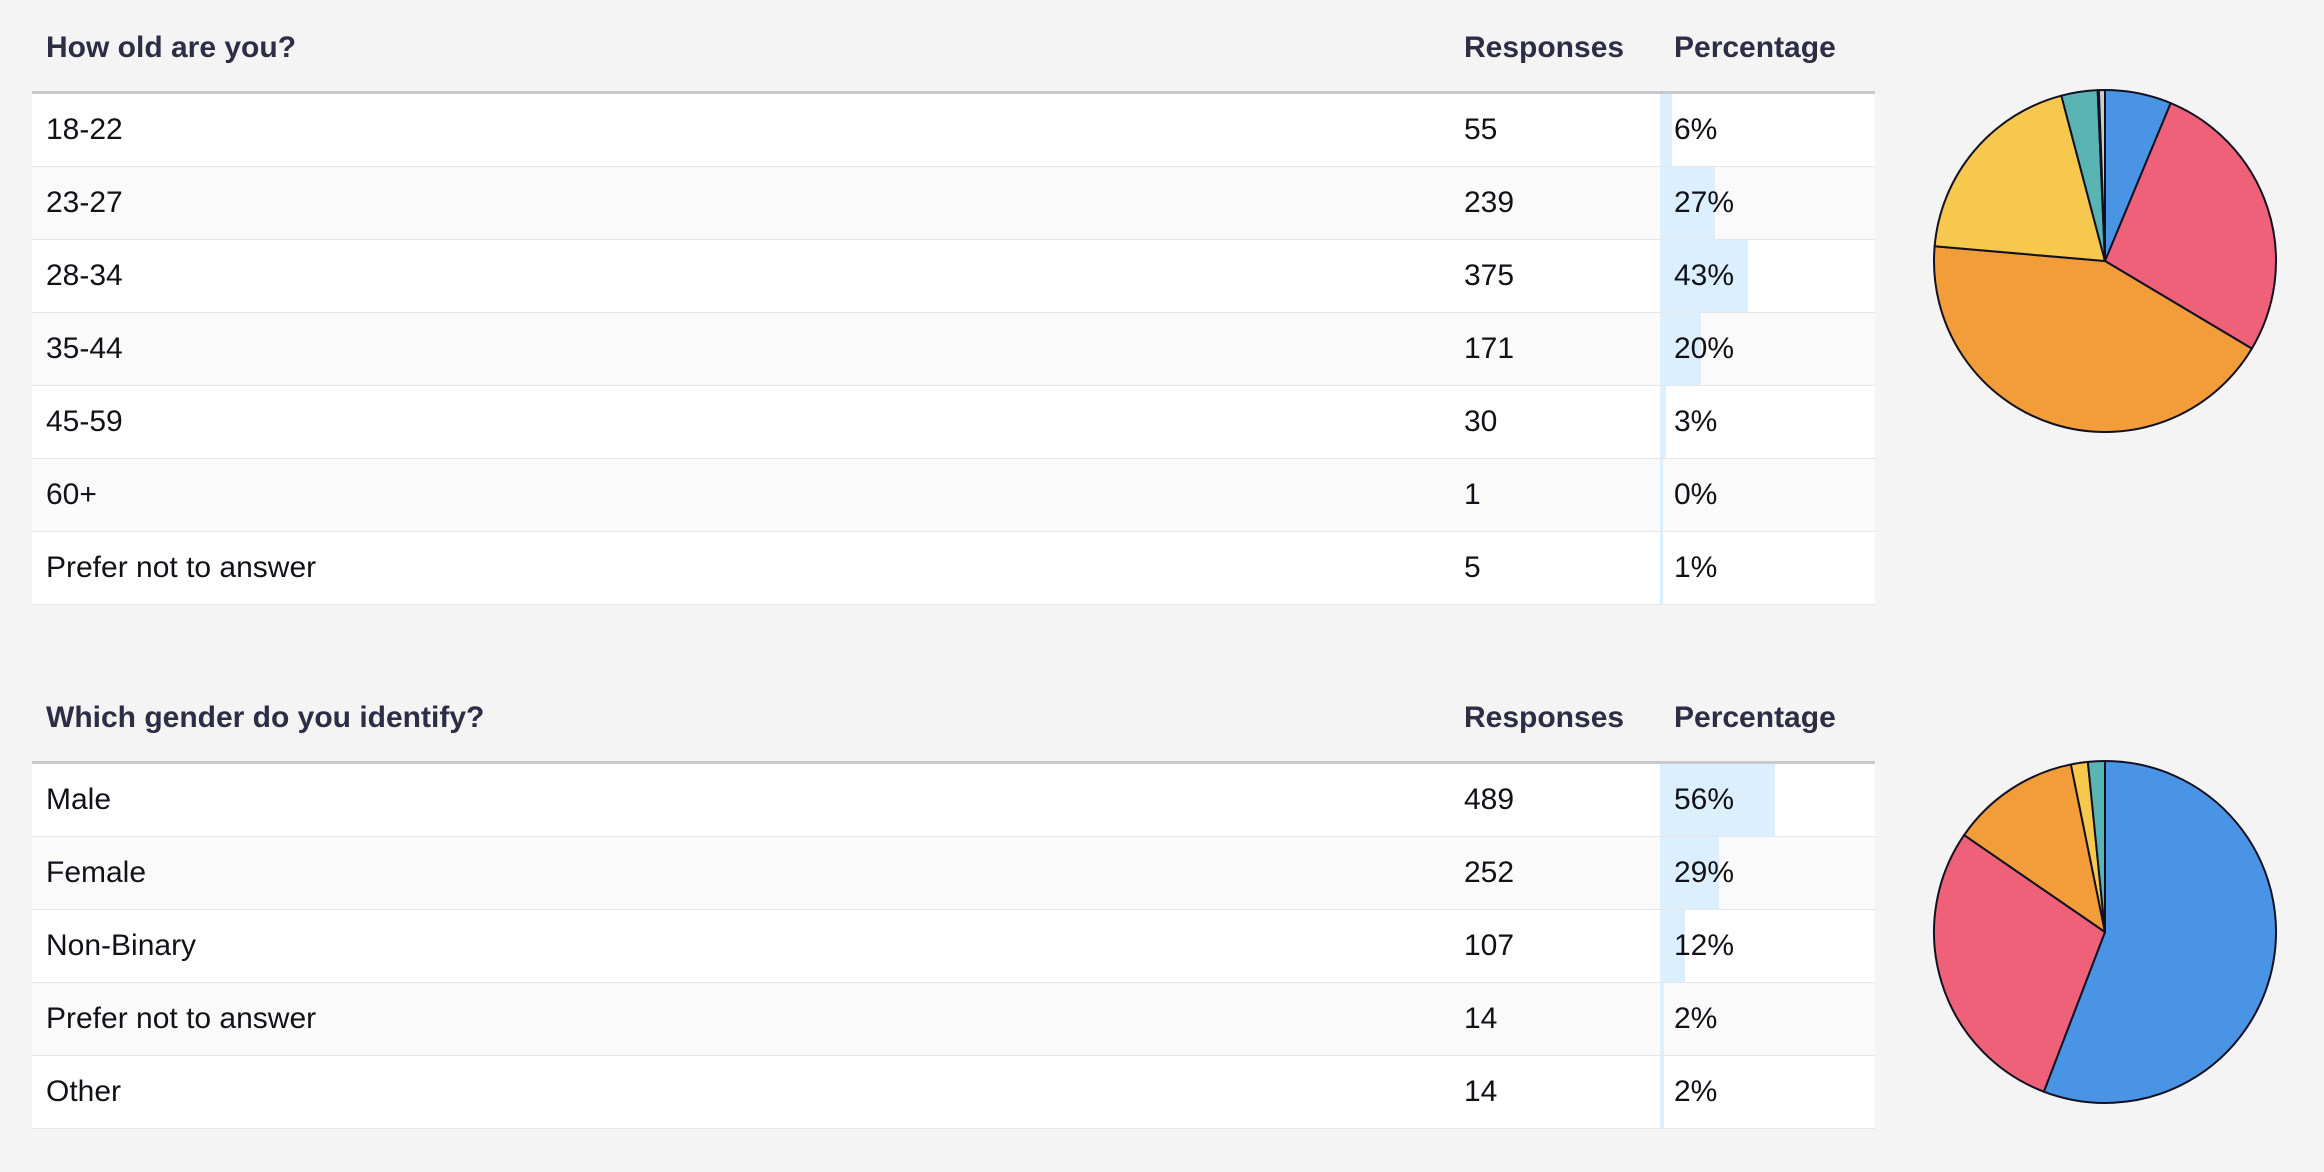 This screenshot has width=2324, height=1172. I want to click on table-row: Non-Binary 107 12%, so click(953, 946).